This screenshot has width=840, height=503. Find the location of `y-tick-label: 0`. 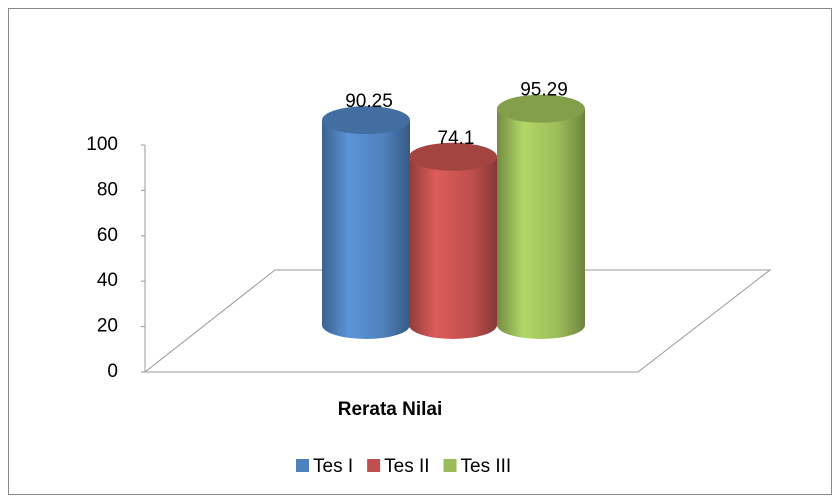

y-tick-label: 0 is located at coordinates (112, 371).